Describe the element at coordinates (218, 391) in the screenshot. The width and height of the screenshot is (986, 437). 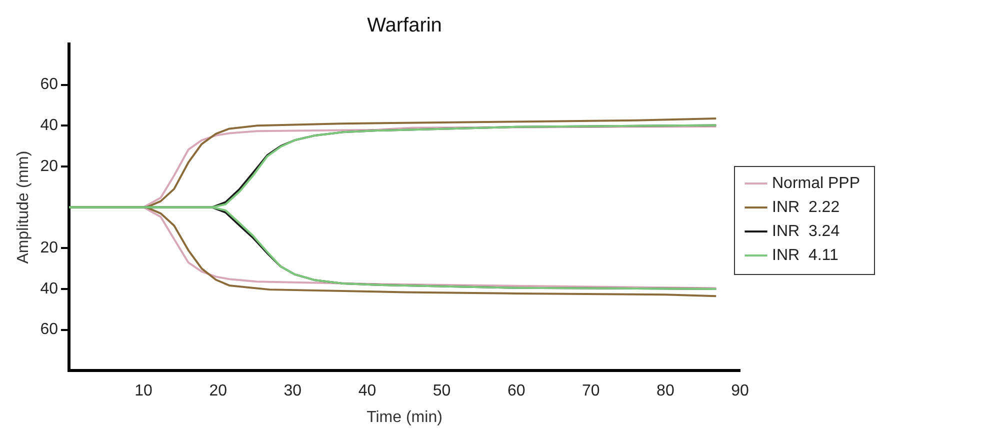
I see `x-tick-label: 20` at that location.